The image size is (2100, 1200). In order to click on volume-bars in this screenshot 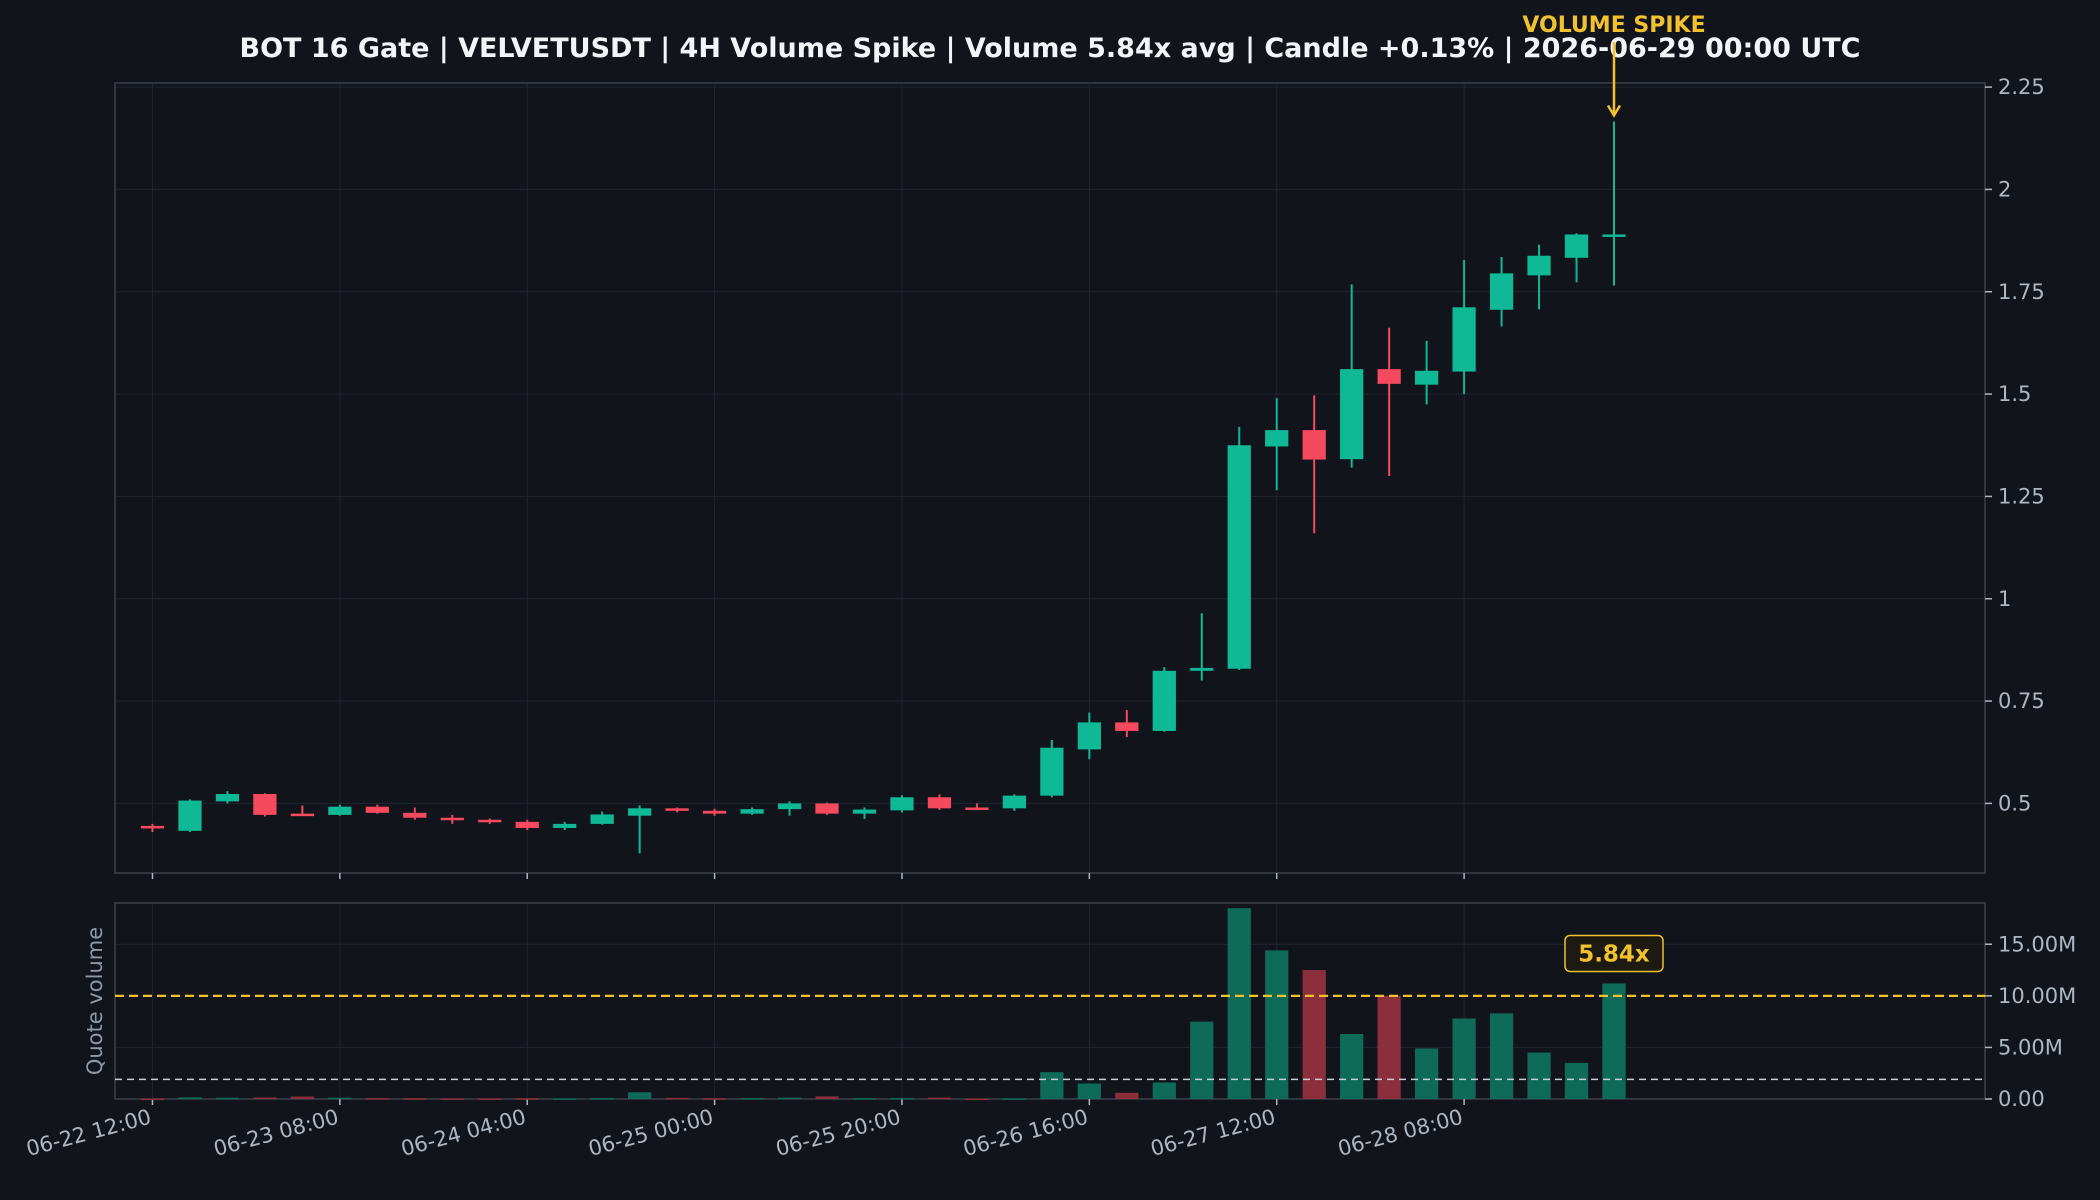, I will do `click(883, 1004)`.